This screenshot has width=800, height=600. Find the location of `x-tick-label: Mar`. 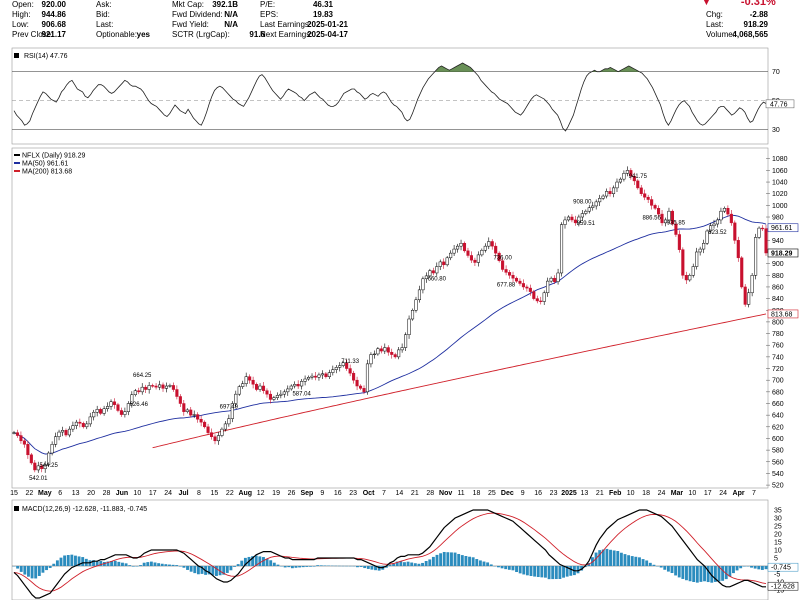

x-tick-label: Mar is located at coordinates (677, 493).